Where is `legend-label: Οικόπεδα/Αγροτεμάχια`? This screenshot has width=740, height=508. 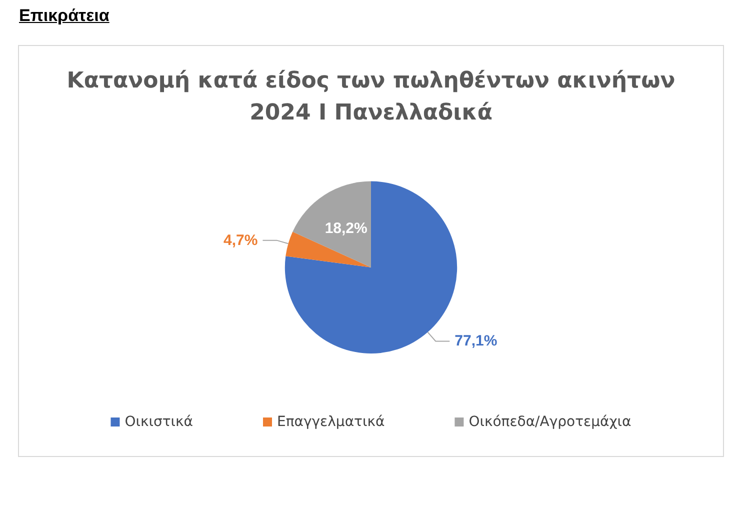 legend-label: Οικόπεδα/Αγροτεμάχια is located at coordinates (550, 422).